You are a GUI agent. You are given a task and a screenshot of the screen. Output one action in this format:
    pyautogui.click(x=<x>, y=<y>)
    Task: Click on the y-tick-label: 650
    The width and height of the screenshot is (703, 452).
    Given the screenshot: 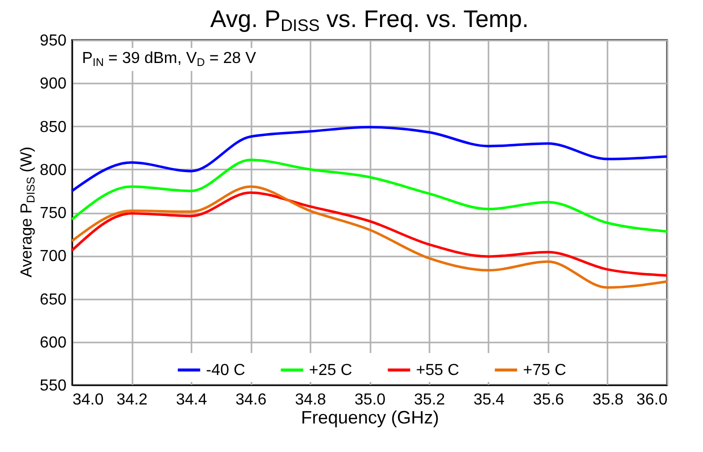 What is the action you would take?
    pyautogui.click(x=53, y=299)
    